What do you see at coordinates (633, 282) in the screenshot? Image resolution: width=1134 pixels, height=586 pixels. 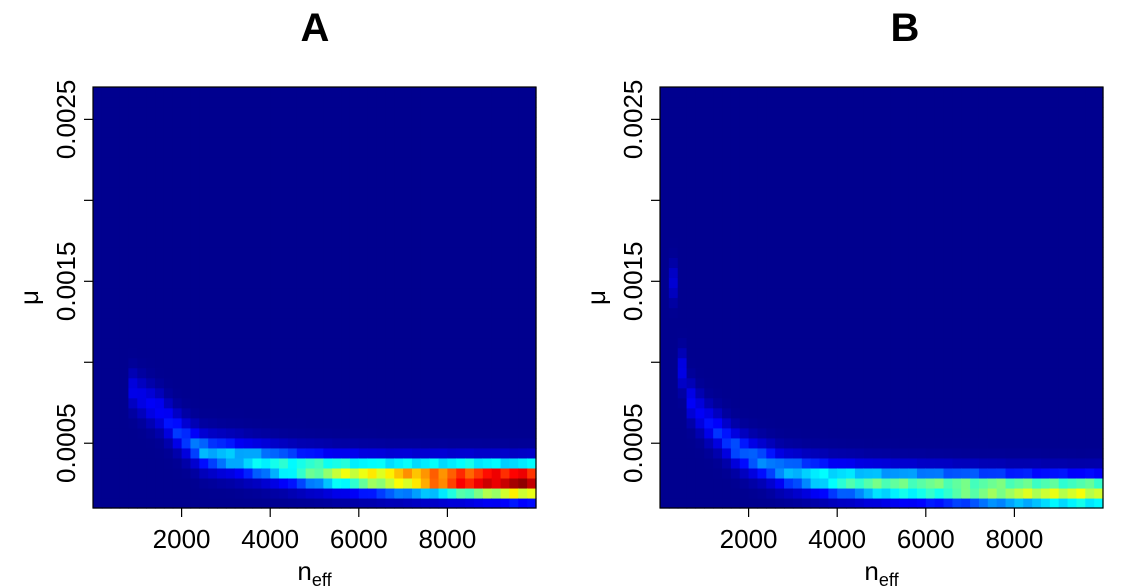 I see `y-tick-label: 0.0015` at bounding box center [633, 282].